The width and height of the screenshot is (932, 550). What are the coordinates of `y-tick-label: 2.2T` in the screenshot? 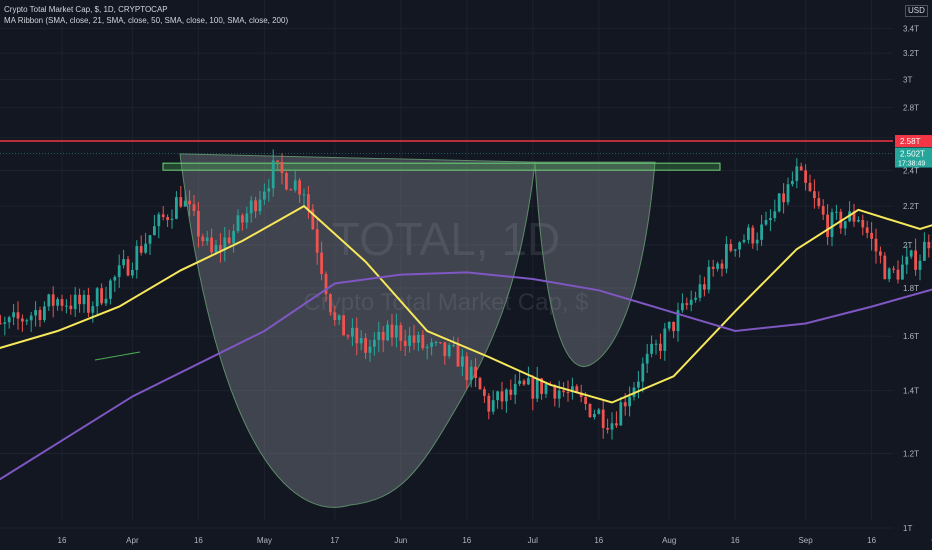 It's located at (911, 206).